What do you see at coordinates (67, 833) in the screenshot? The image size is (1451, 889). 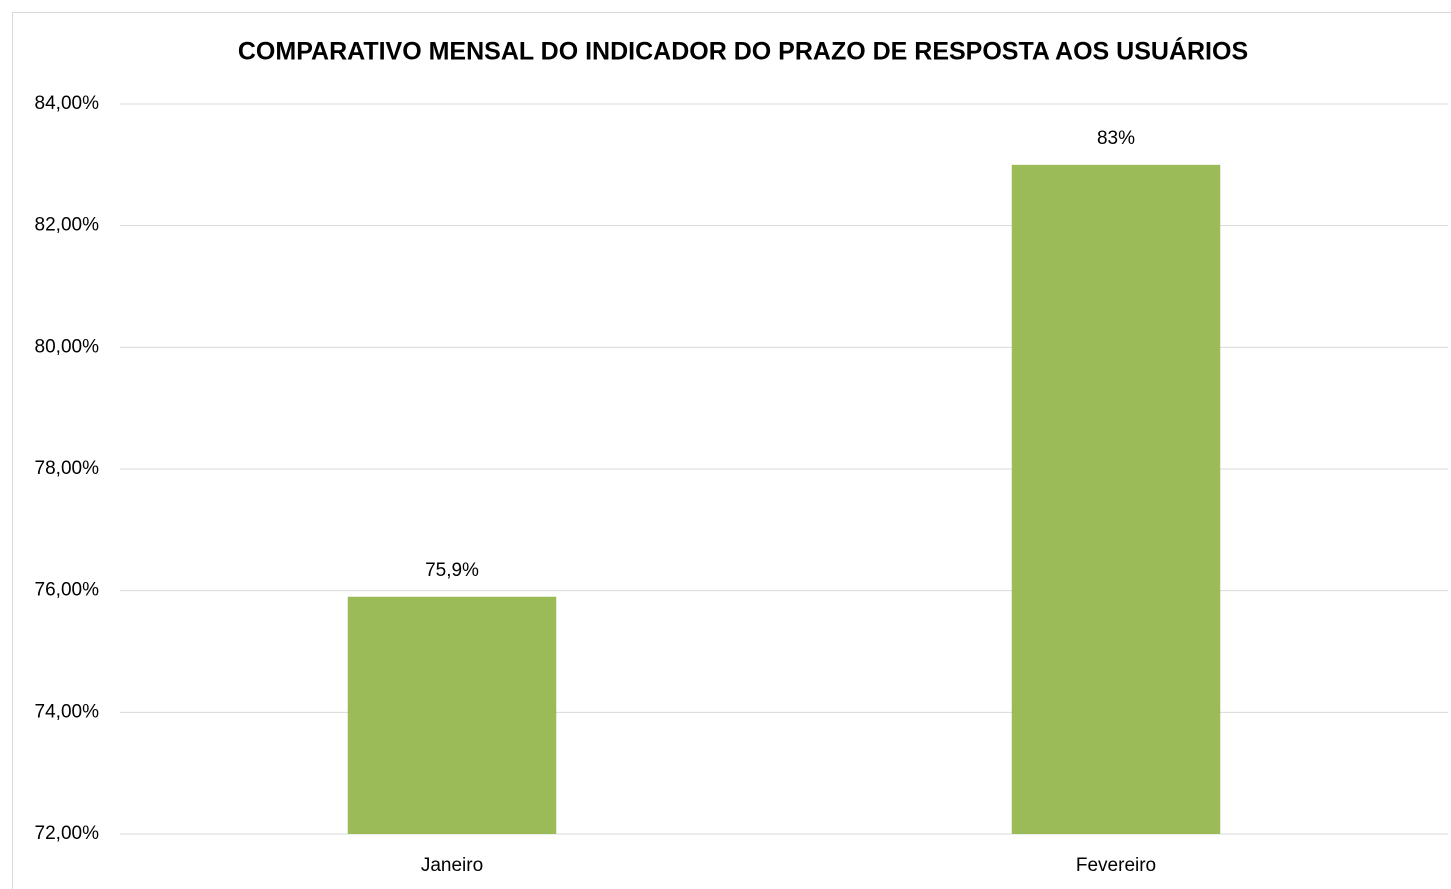 I see `y-tick-label: 72,00%` at bounding box center [67, 833].